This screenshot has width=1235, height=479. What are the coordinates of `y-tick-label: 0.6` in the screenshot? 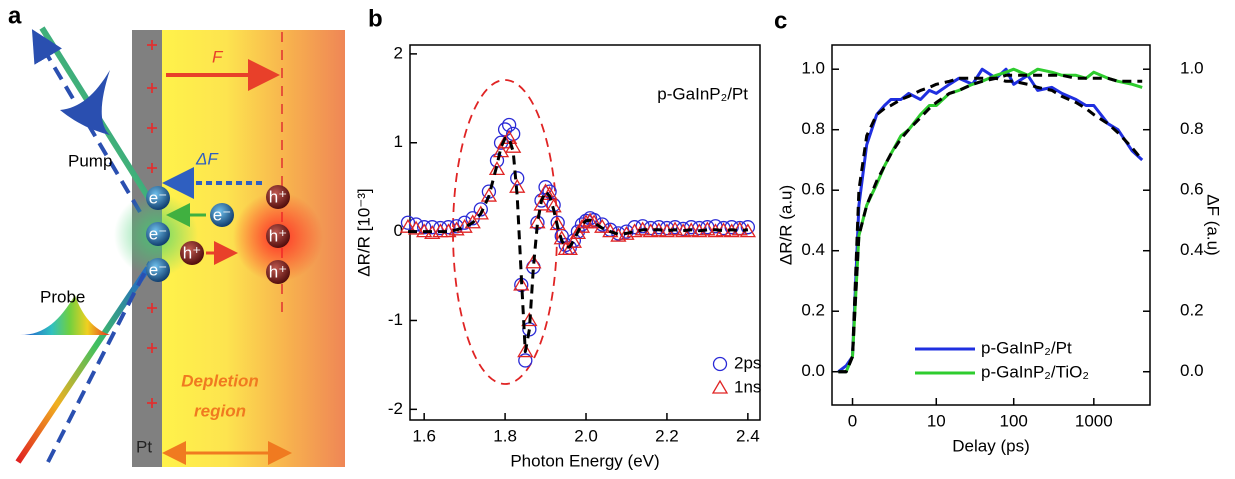 It's located at (813, 189).